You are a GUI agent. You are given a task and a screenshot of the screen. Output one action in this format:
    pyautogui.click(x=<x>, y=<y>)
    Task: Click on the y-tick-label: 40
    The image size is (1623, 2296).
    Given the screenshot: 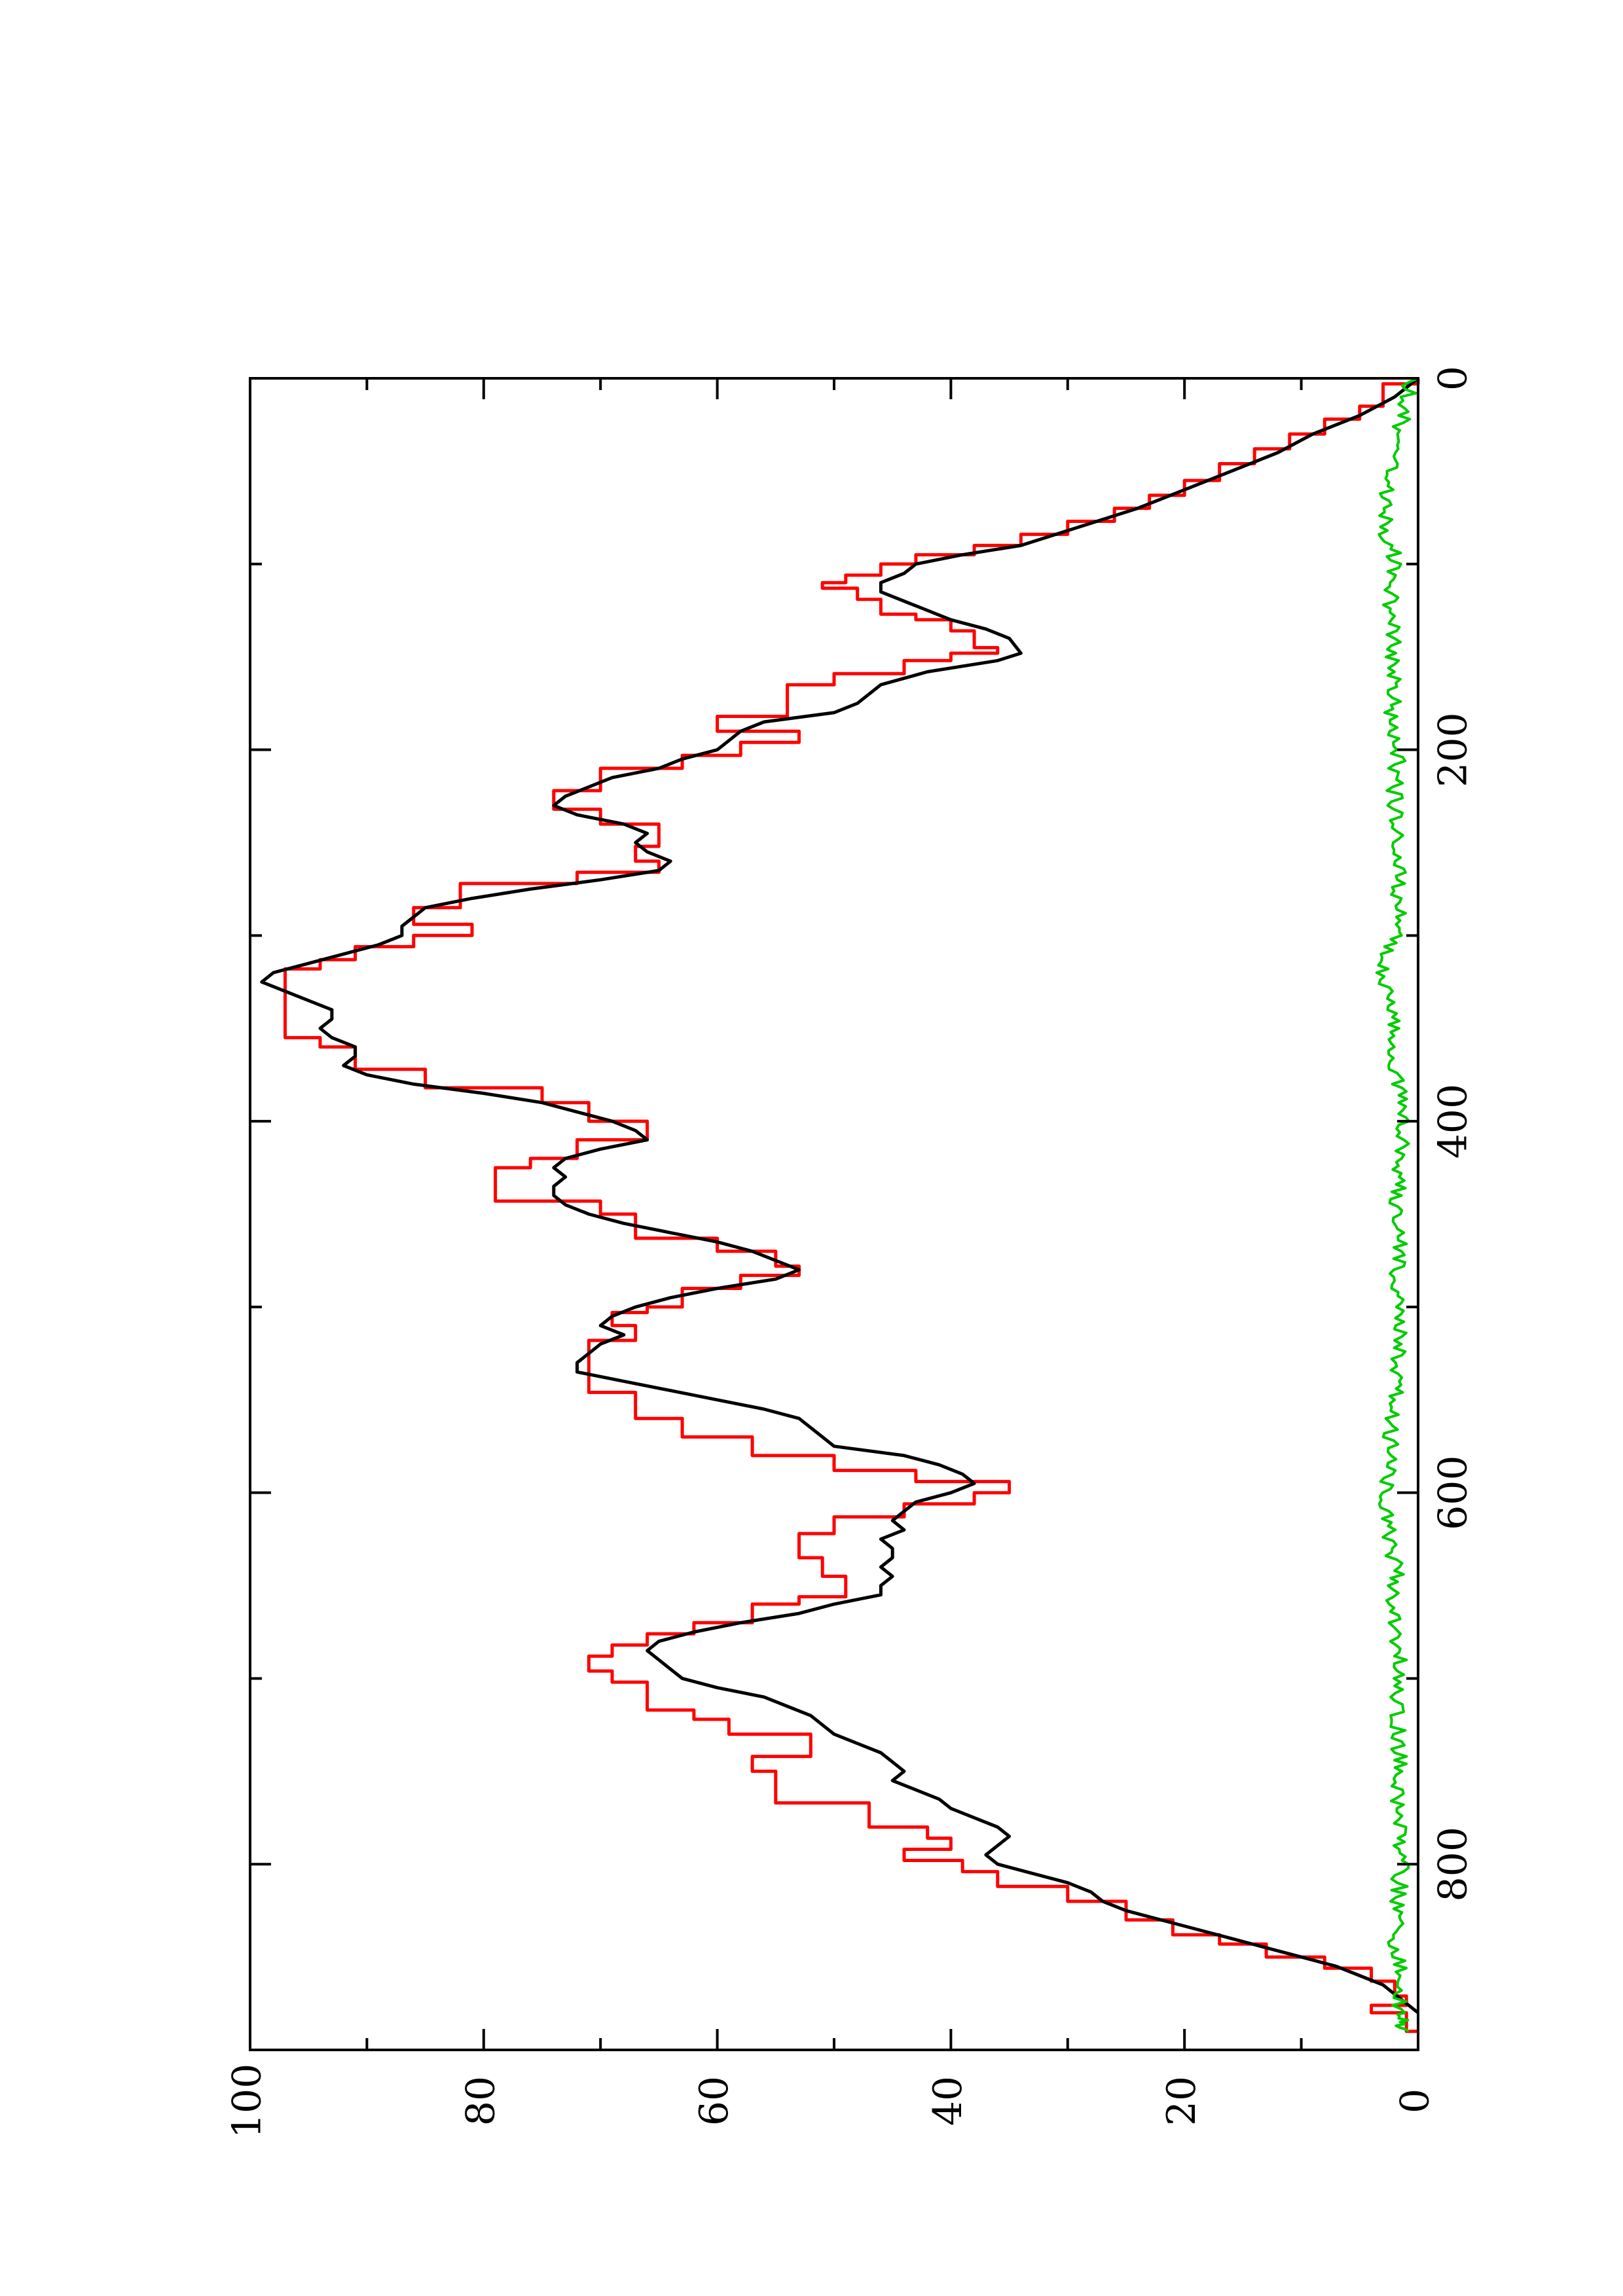 What is the action you would take?
    pyautogui.click(x=948, y=2101)
    